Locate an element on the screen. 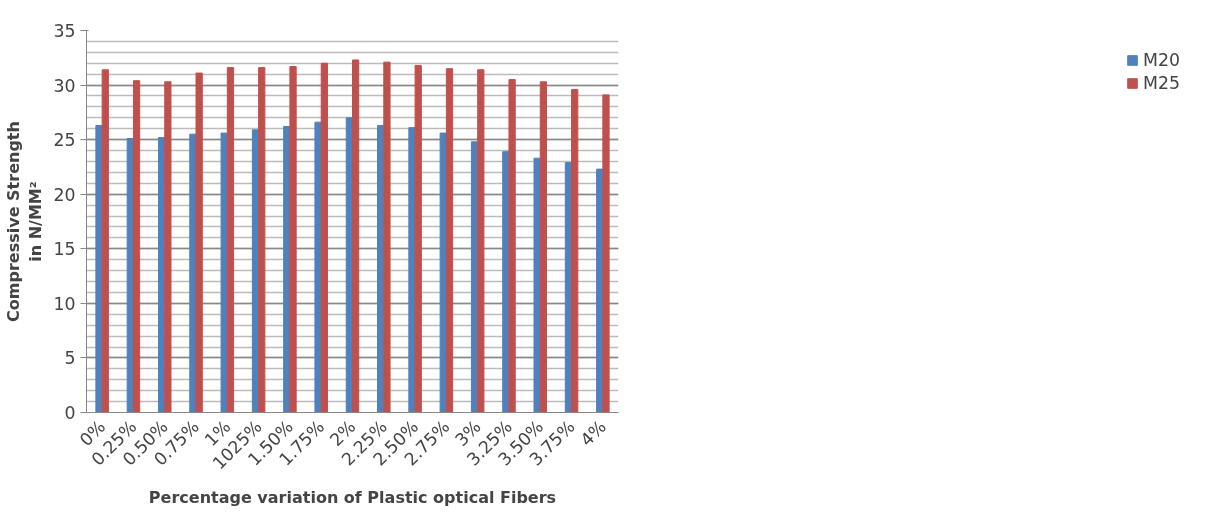  x-axis-title: Percentage variation of Plastic optical Fibers is located at coordinates (352, 498).